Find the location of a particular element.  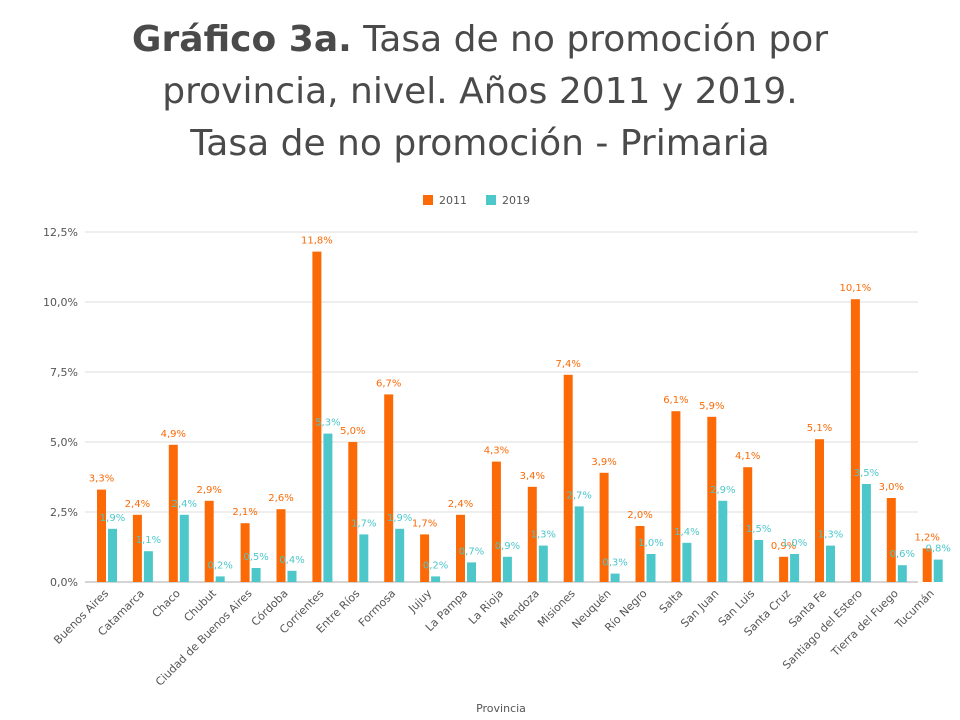

y-tick-label: 7,5% is located at coordinates (64, 372).